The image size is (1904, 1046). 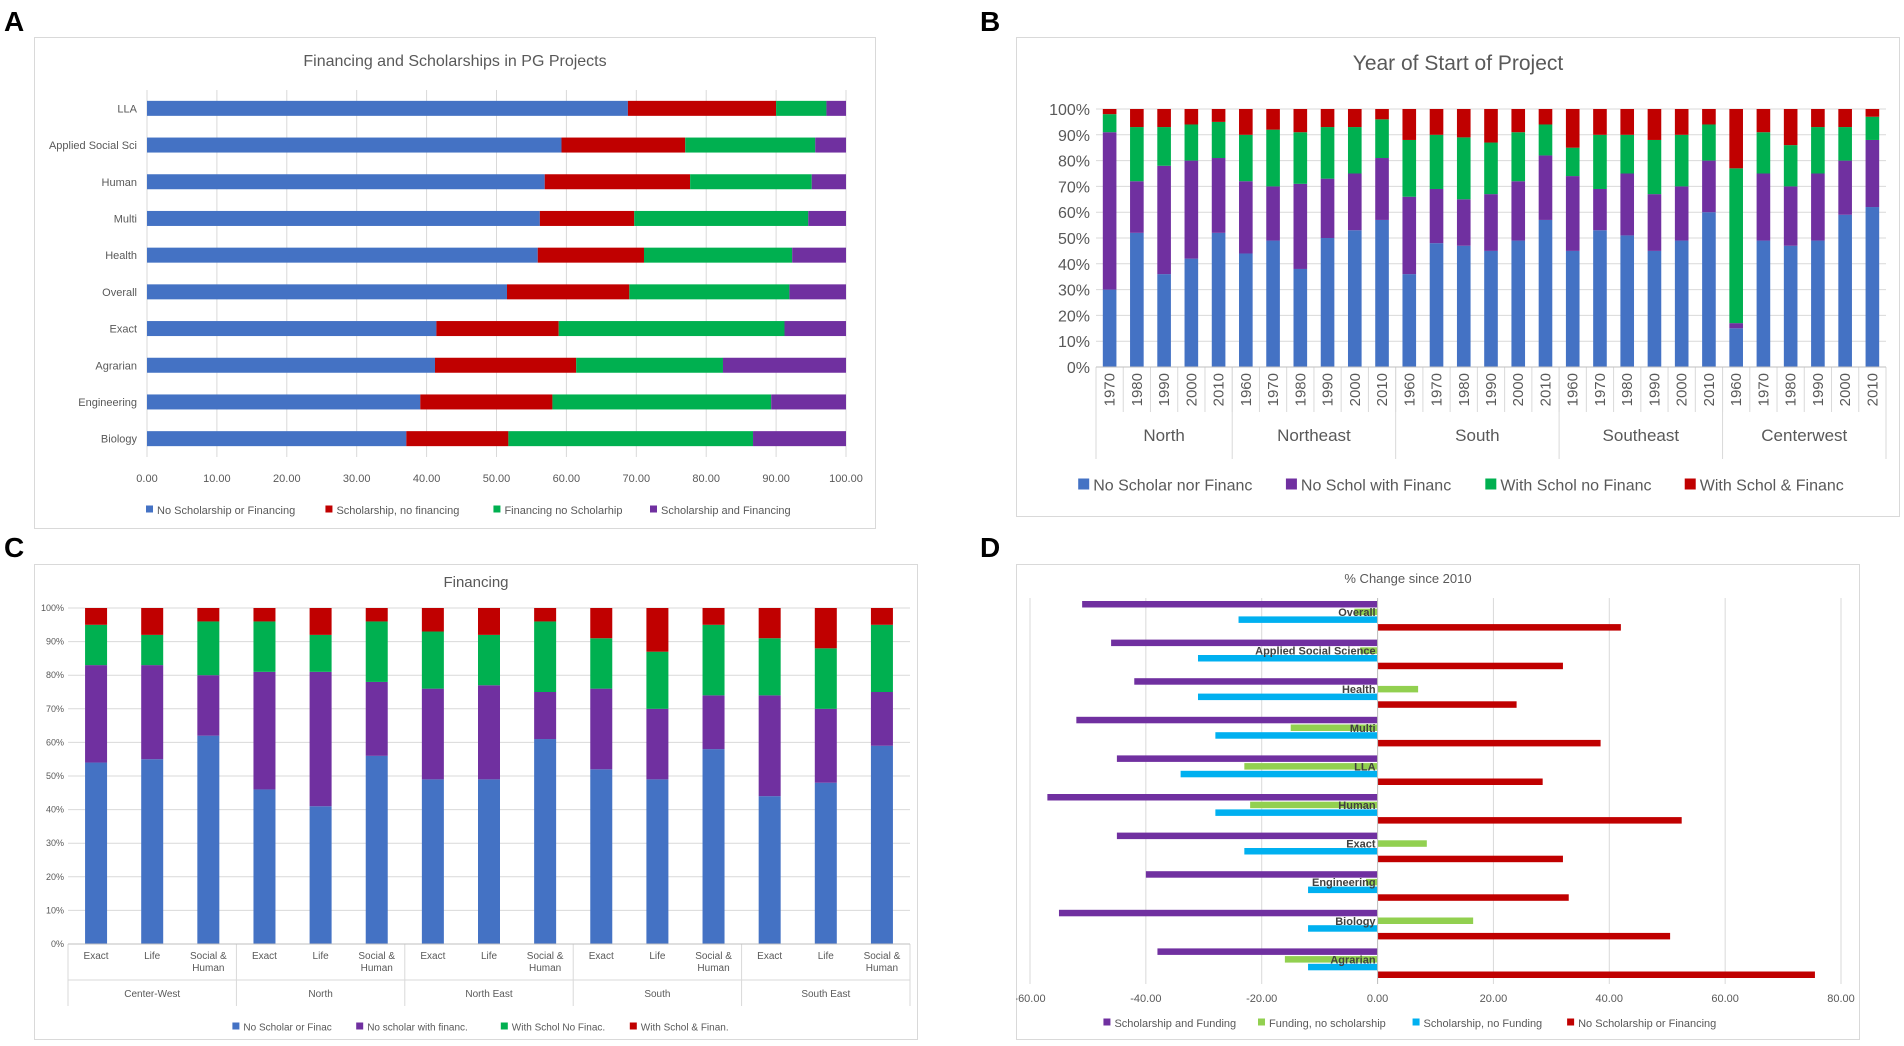 I want to click on year-tick-label: 2000, so click(x=1355, y=389).